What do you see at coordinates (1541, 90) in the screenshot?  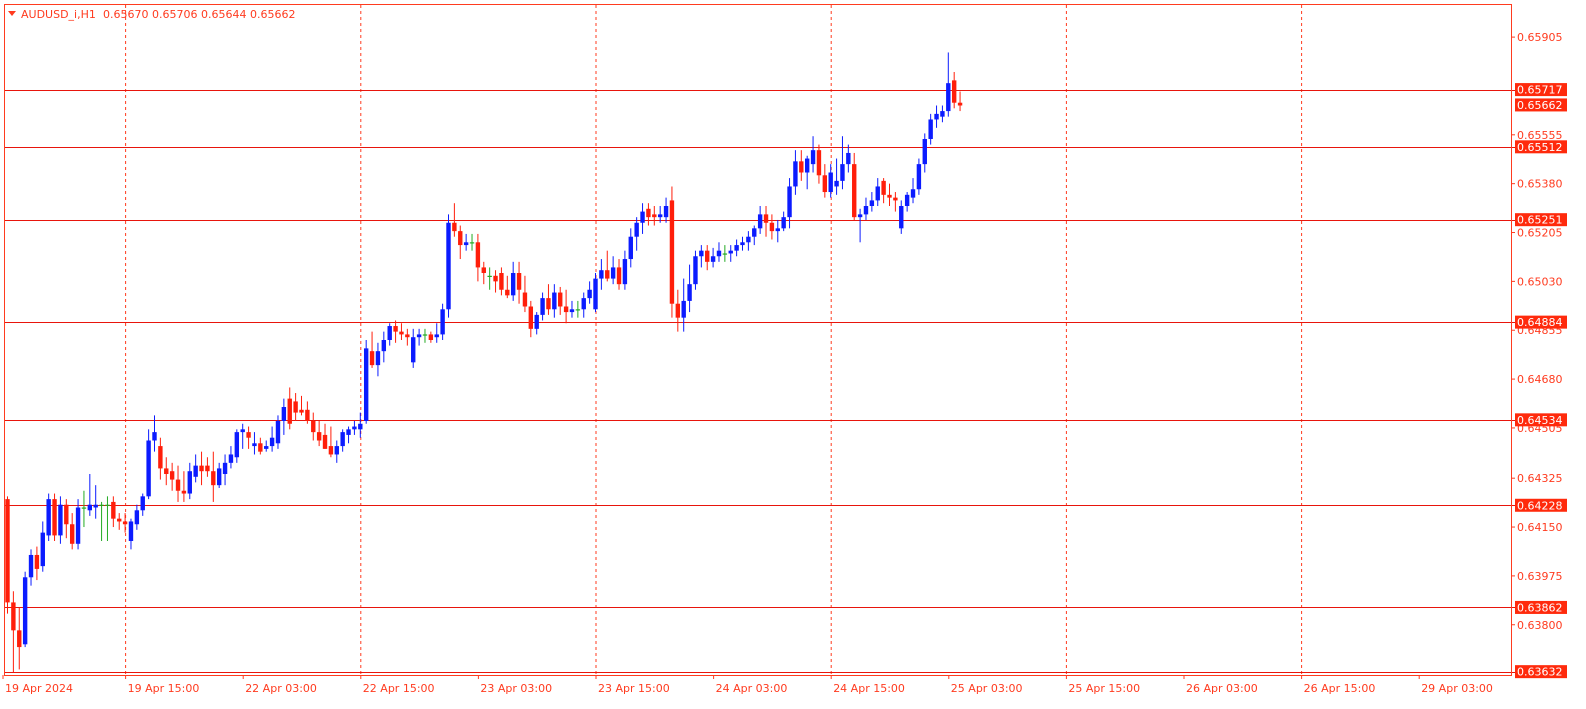 I see `level-tag: 0.65717` at bounding box center [1541, 90].